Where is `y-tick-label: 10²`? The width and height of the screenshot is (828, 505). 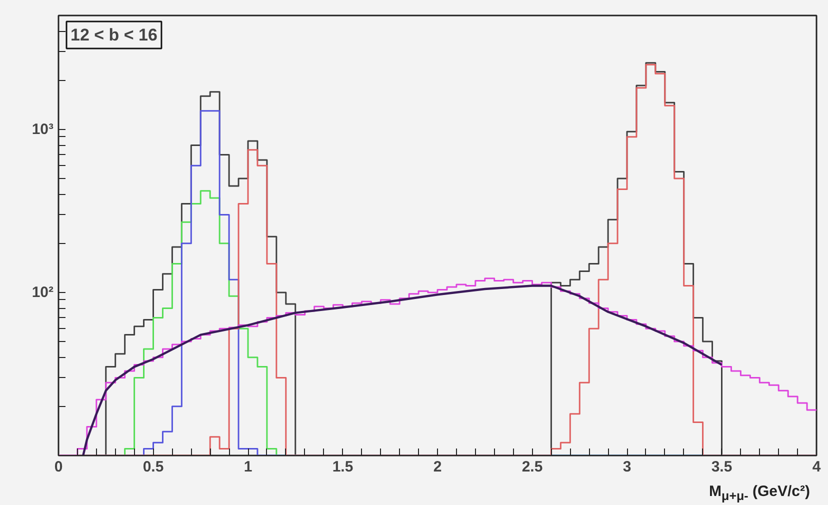
y-tick-label: 10² is located at coordinates (43, 292).